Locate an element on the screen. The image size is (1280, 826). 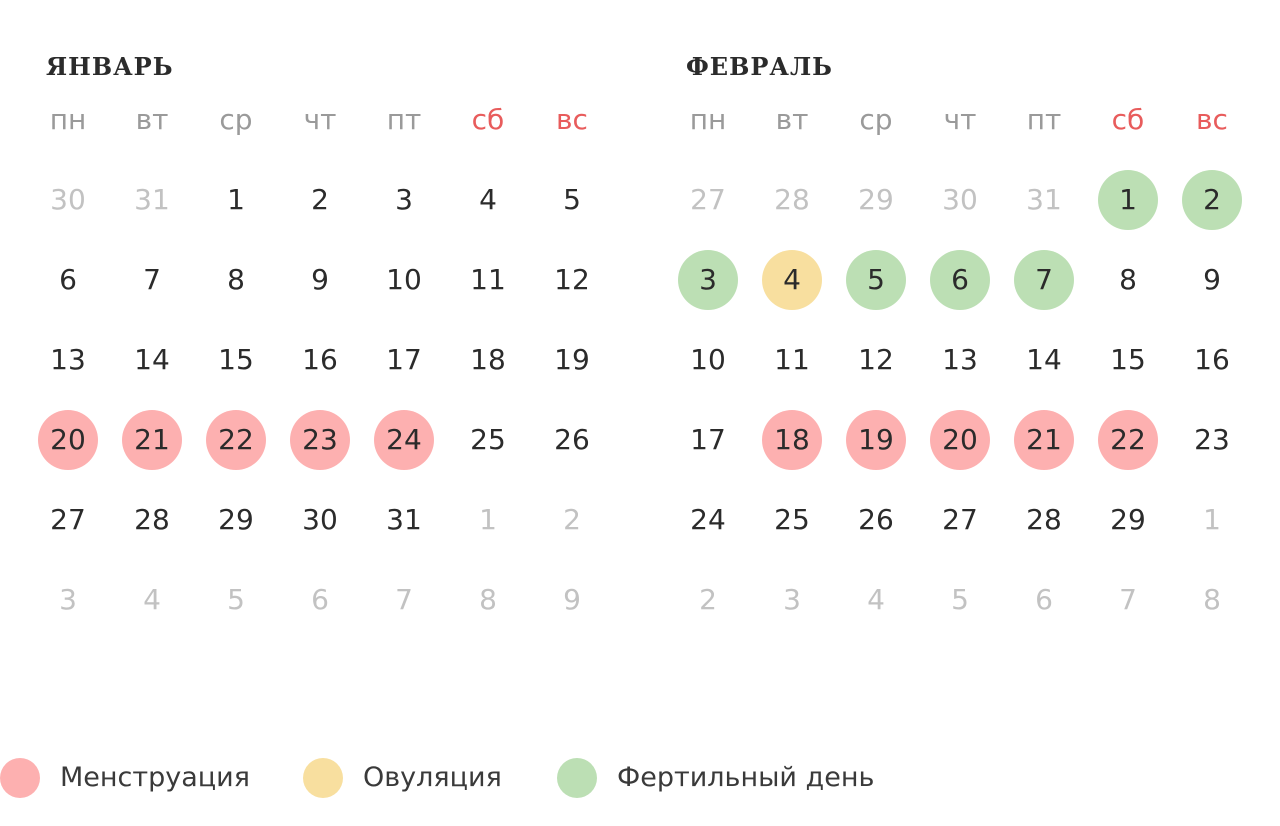
week-row: 27 28 29 30 31 1 2 is located at coordinates (332, 520).